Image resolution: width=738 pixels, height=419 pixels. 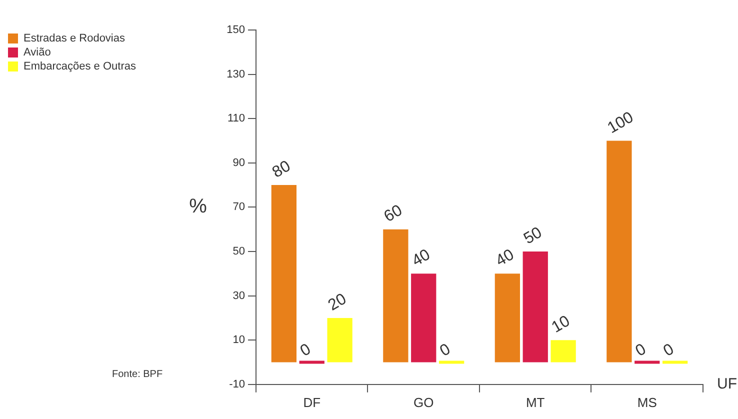 What do you see at coordinates (80, 66) in the screenshot?
I see `legend-label: Embarcações e Outras` at bounding box center [80, 66].